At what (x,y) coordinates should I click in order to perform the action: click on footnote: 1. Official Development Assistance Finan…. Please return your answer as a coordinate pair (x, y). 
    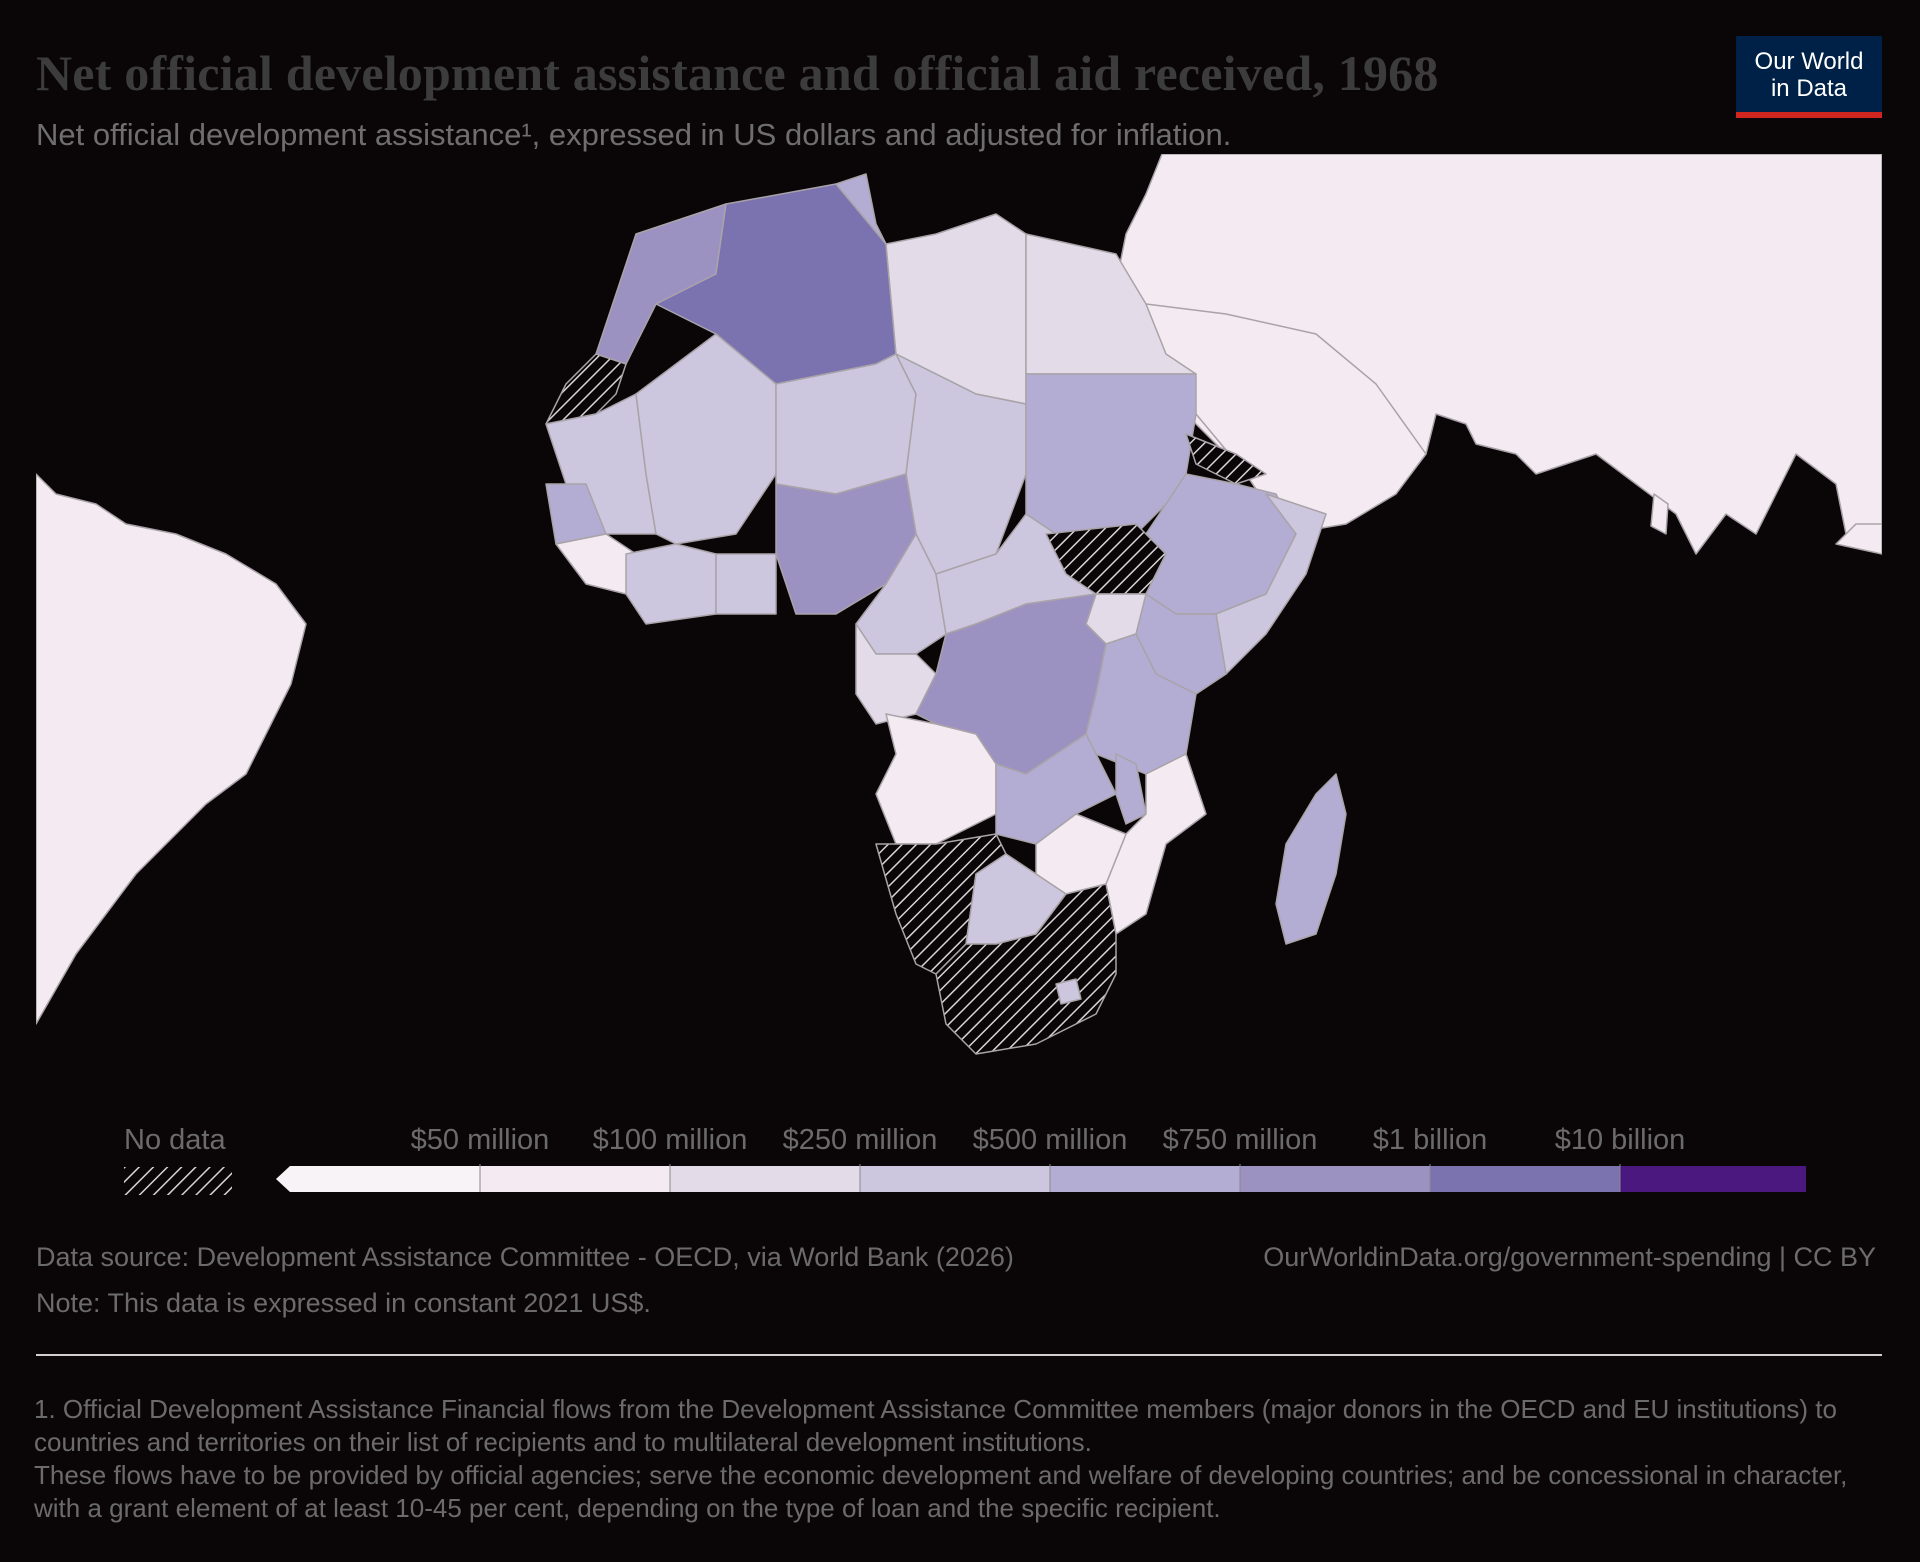
    Looking at the image, I should click on (959, 1459).